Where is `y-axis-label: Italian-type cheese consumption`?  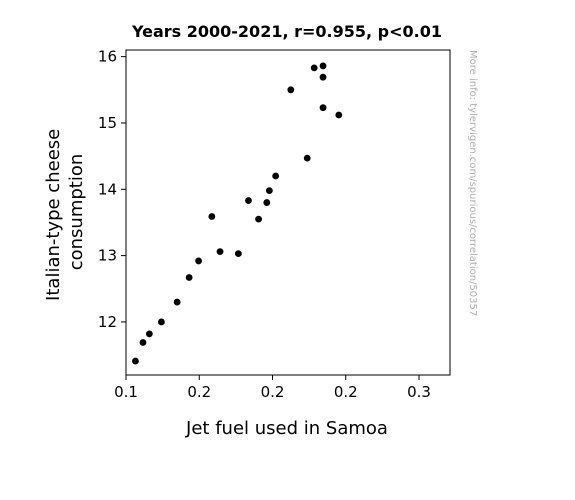 y-axis-label: Italian-type cheese consumption is located at coordinates (65, 212).